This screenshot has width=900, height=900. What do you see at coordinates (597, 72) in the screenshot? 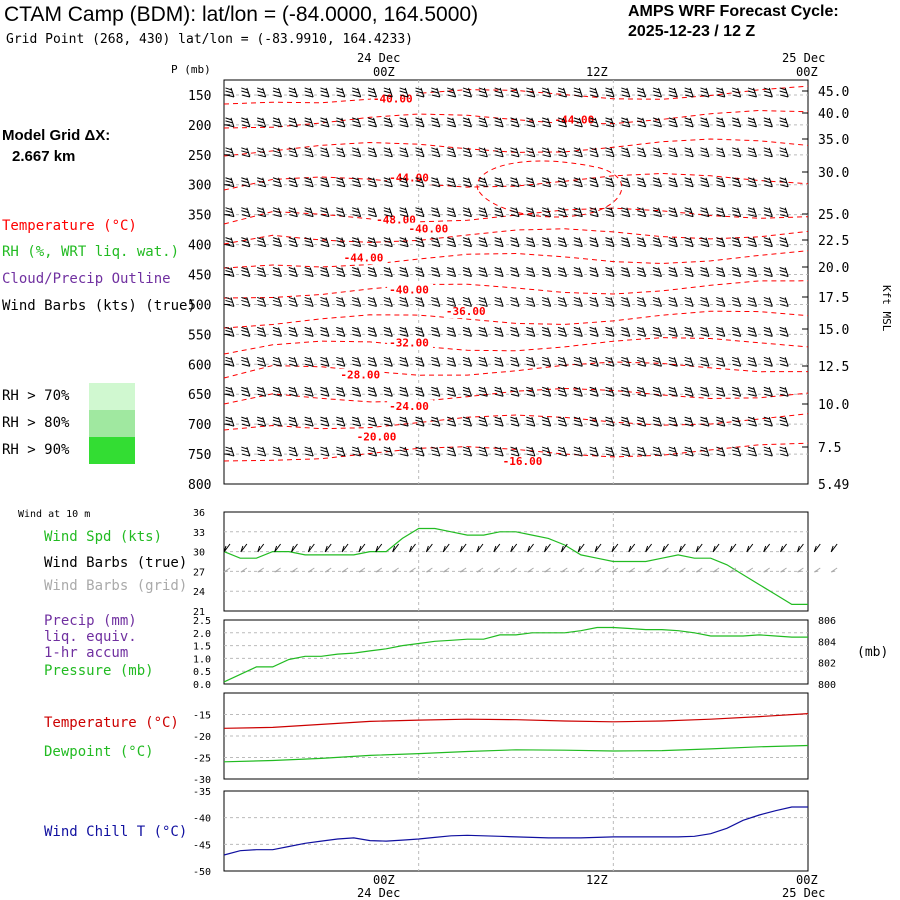
I see `top-time-tick-label: 12Z` at bounding box center [597, 72].